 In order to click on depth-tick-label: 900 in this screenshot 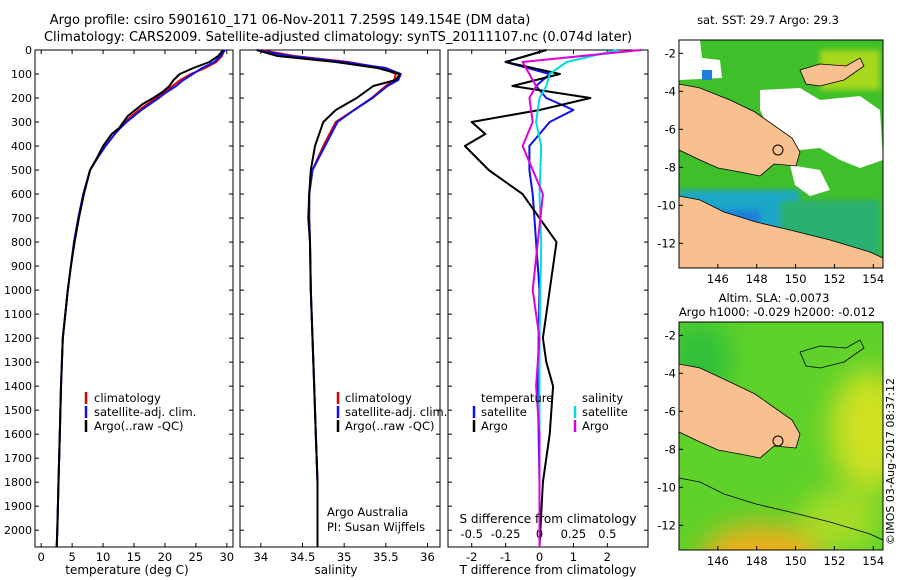, I will do `click(21, 266)`.